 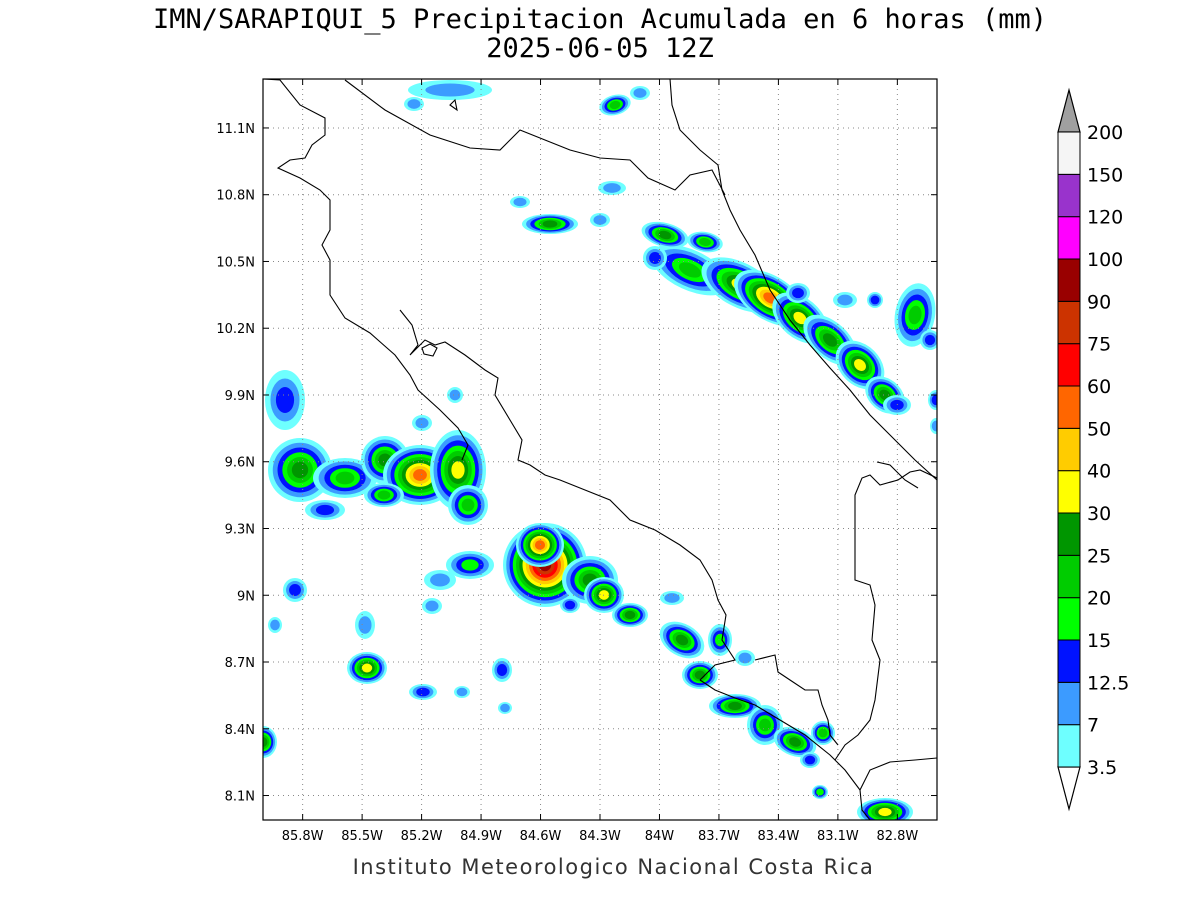 What do you see at coordinates (235, 129) in the screenshot?
I see `lat-tick-label: 11.1N` at bounding box center [235, 129].